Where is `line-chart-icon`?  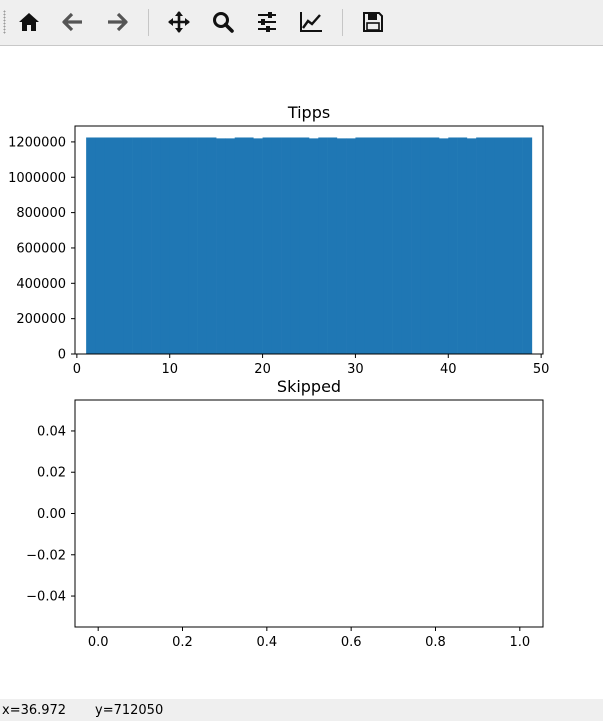 line-chart-icon is located at coordinates (311, 22).